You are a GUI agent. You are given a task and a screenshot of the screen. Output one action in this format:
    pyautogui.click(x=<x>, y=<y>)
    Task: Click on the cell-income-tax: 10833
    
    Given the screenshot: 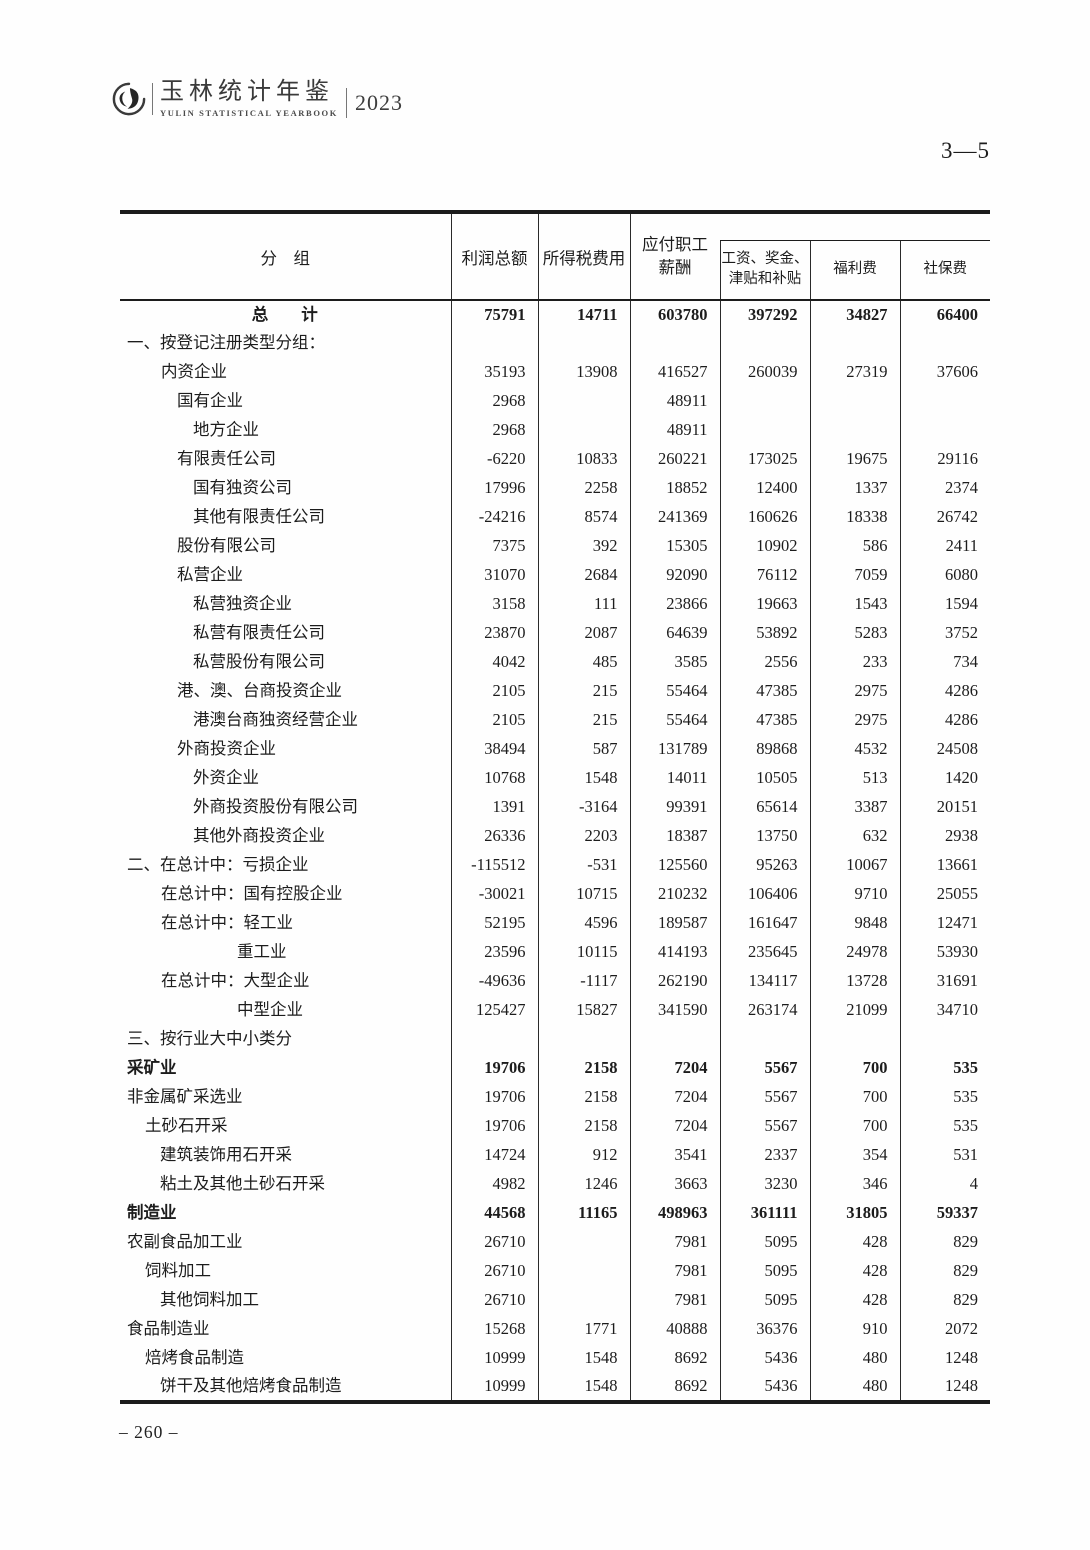 What is the action you would take?
    pyautogui.click(x=583, y=459)
    